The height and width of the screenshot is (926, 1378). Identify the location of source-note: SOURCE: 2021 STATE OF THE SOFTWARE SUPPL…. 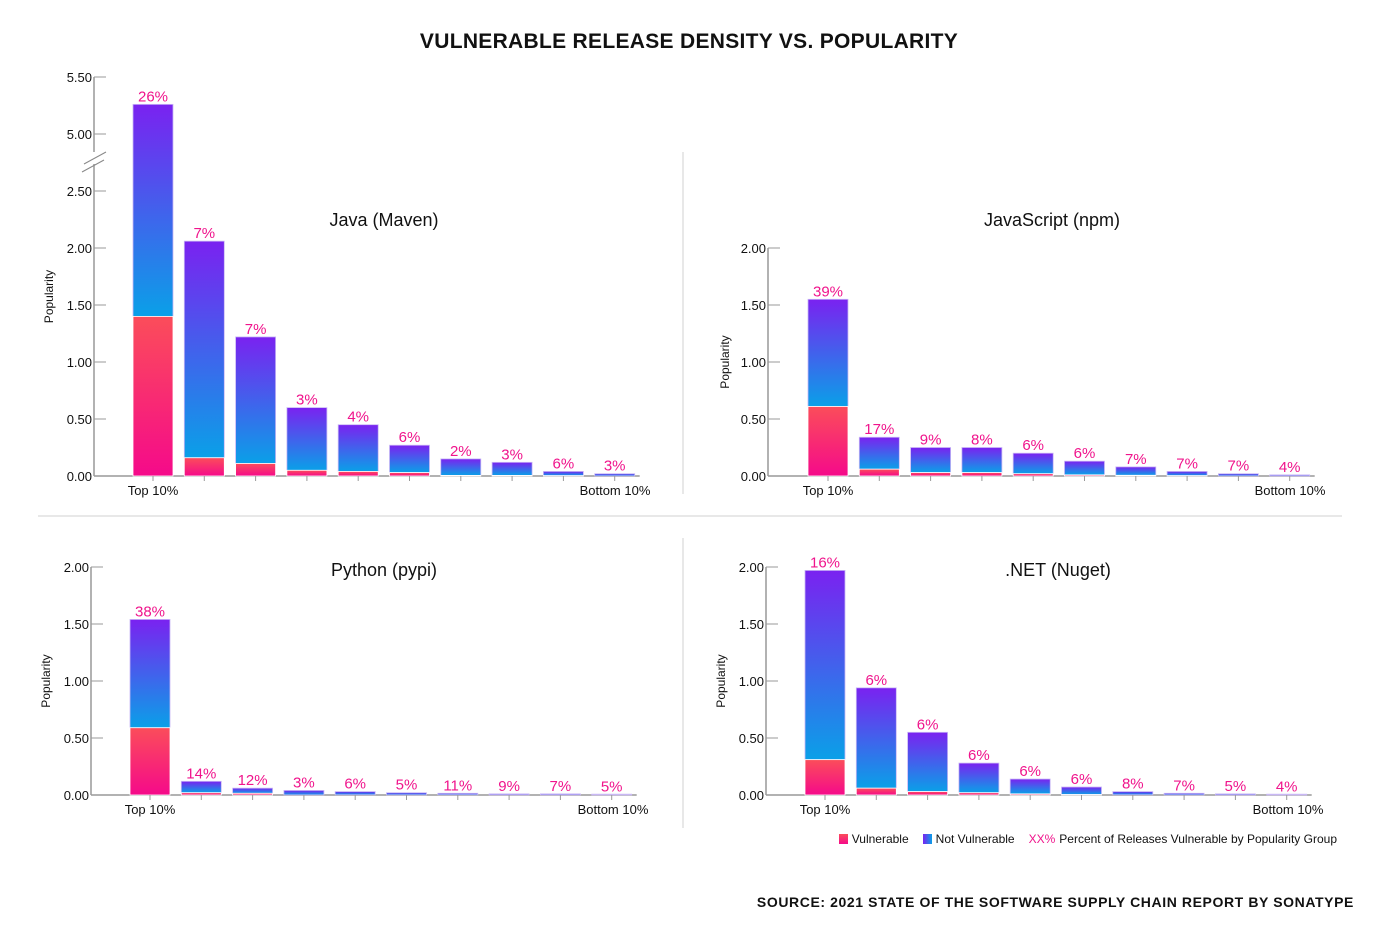
(1055, 902).